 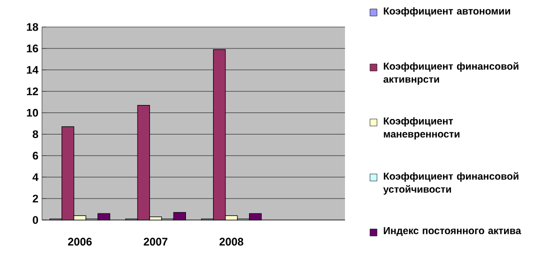 I want to click on y-tick-label: 0, so click(x=35, y=220).